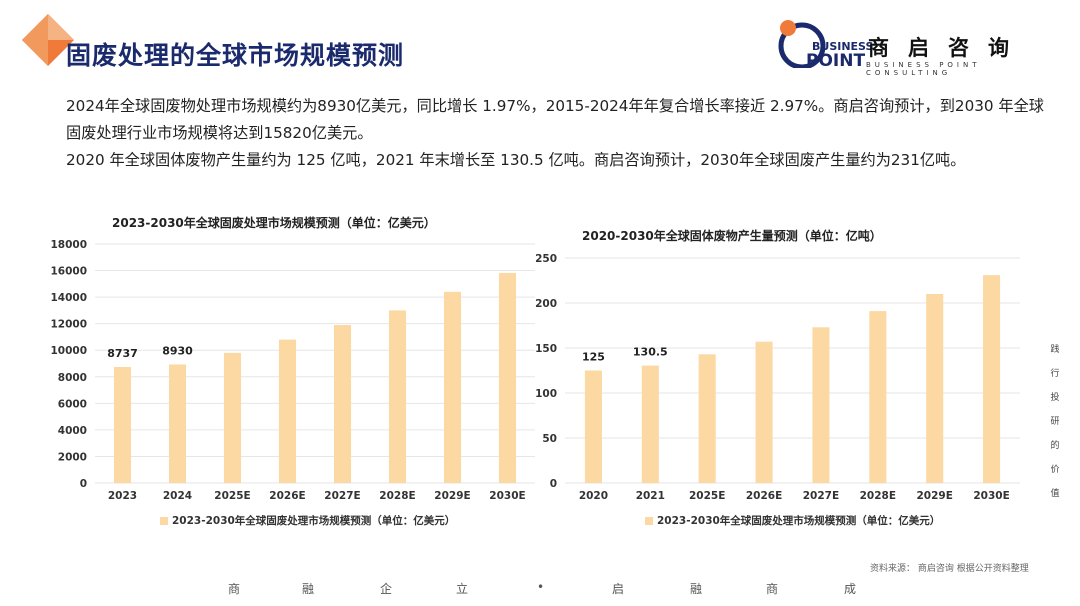 The image size is (1080, 606). I want to click on chart-2-xtick-label: 2020, so click(593, 496).